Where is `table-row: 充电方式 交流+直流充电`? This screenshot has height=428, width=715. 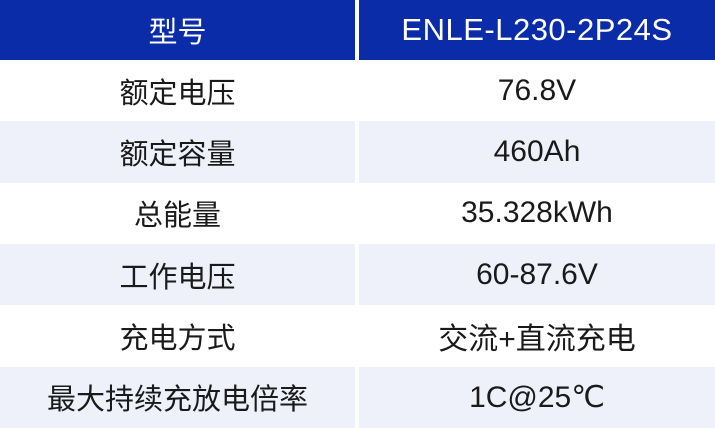
table-row: 充电方式 交流+直流充电 is located at coordinates (357, 336).